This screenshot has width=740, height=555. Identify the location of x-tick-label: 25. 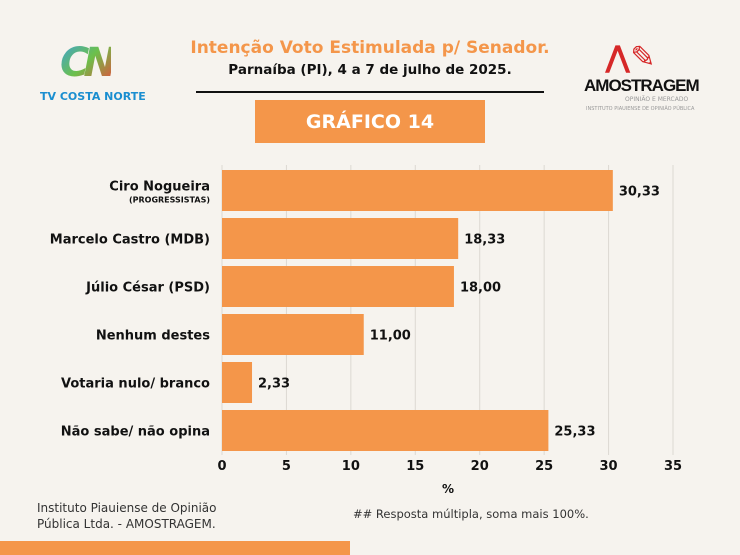
(544, 466).